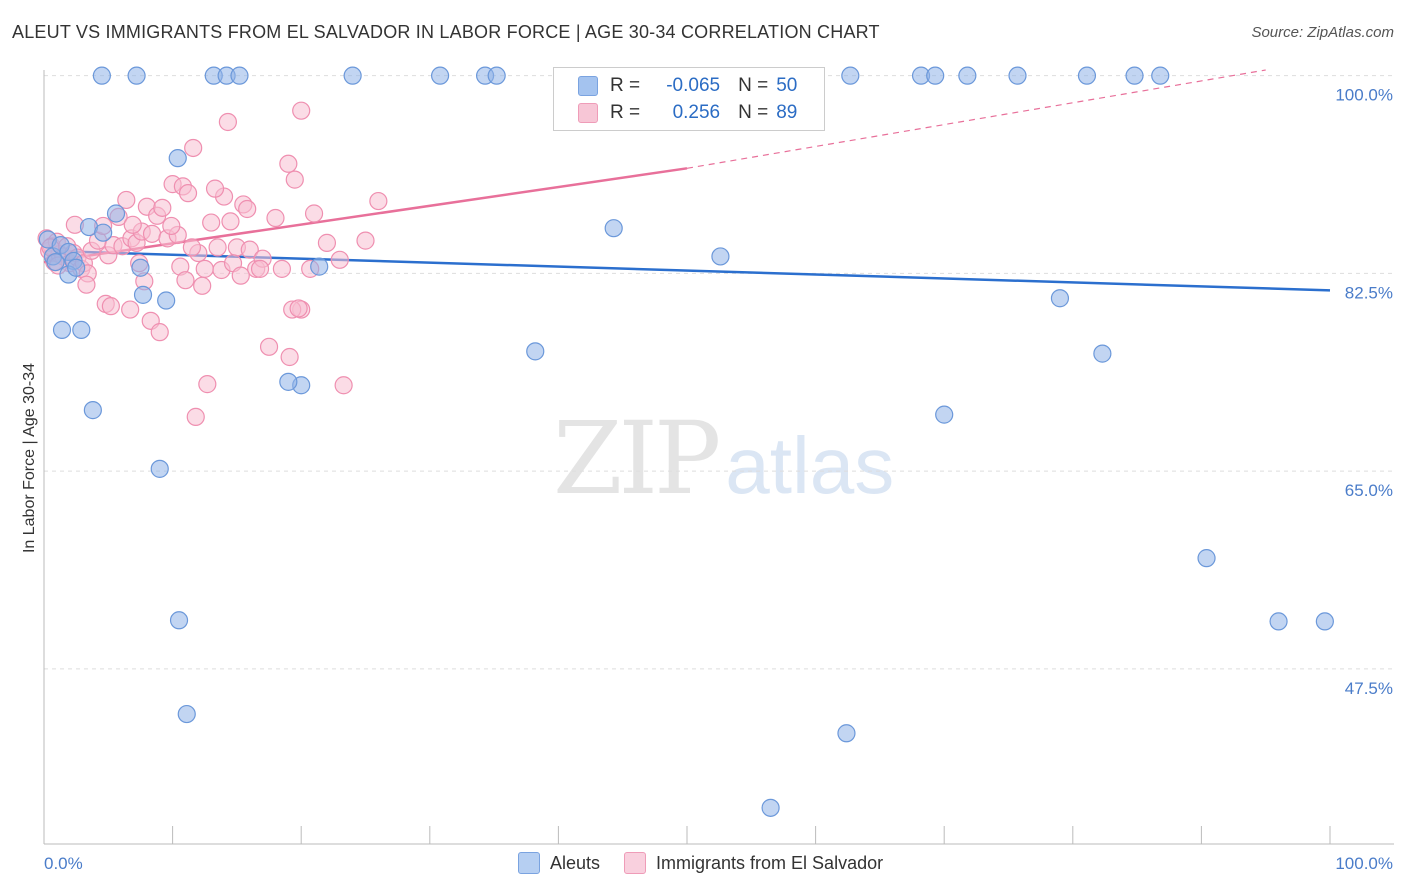 The width and height of the screenshot is (1406, 892). What do you see at coordinates (63, 863) in the screenshot?
I see `x-tick-label-0: 0.0%` at bounding box center [63, 863].